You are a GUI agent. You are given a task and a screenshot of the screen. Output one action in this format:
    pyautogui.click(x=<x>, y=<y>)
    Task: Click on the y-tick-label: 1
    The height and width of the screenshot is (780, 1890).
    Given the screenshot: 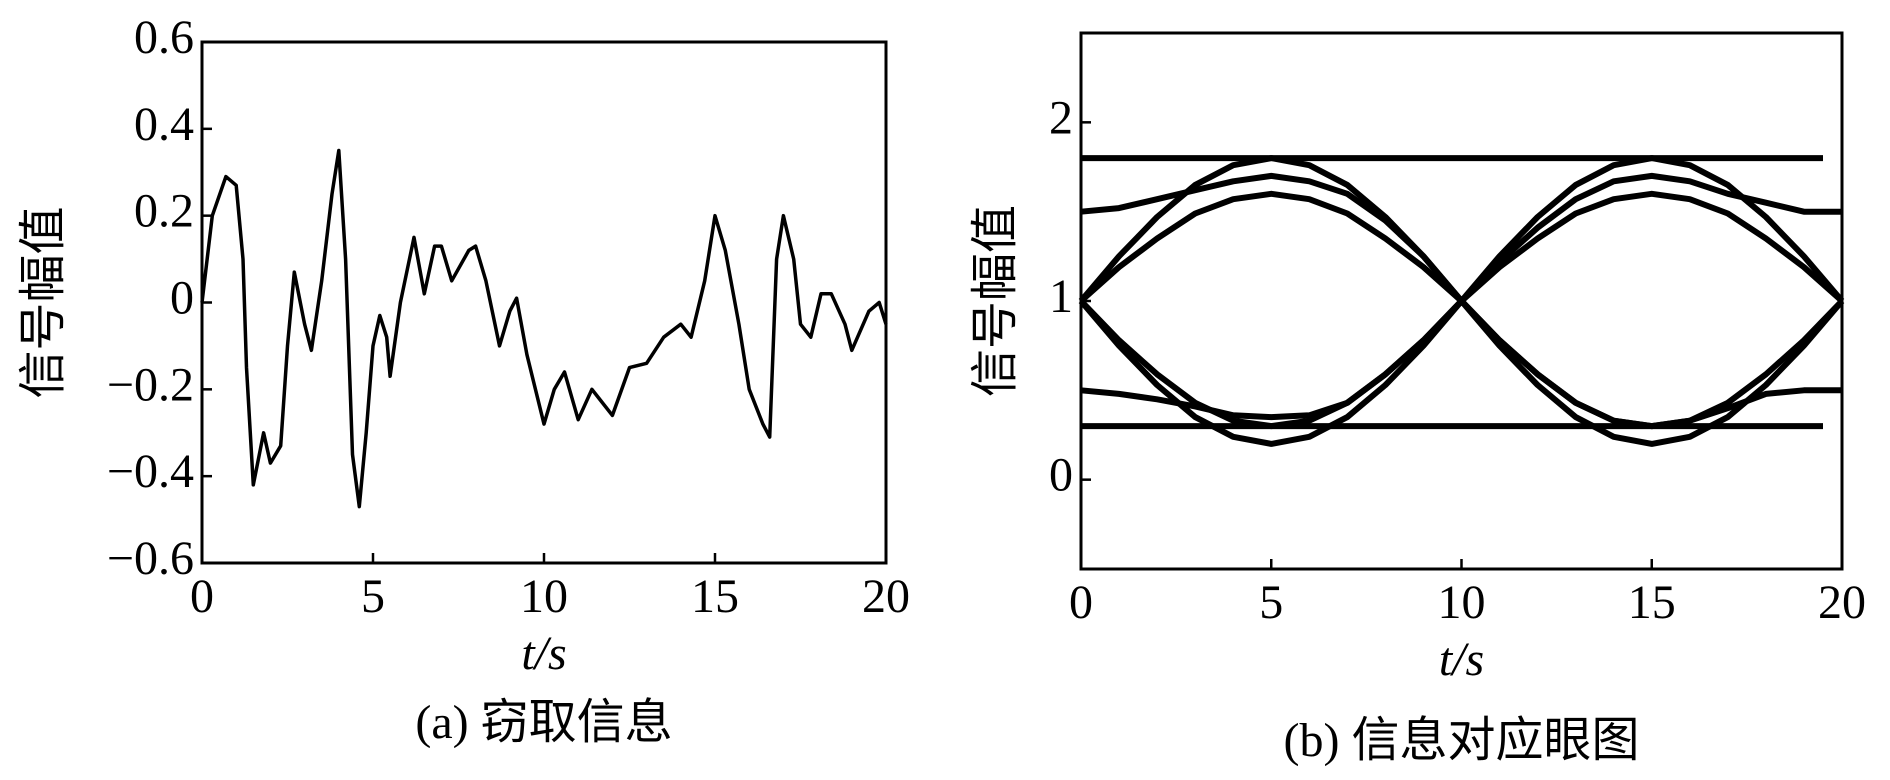 What is the action you would take?
    pyautogui.click(x=1061, y=296)
    